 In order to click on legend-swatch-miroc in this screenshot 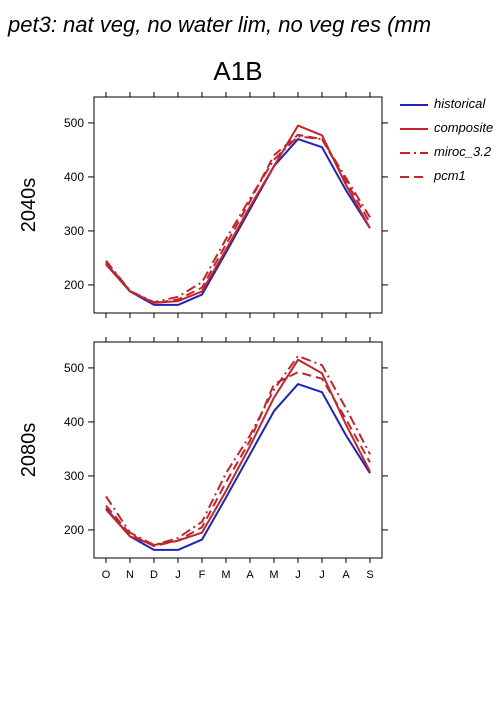, I will do `click(414, 153)`.